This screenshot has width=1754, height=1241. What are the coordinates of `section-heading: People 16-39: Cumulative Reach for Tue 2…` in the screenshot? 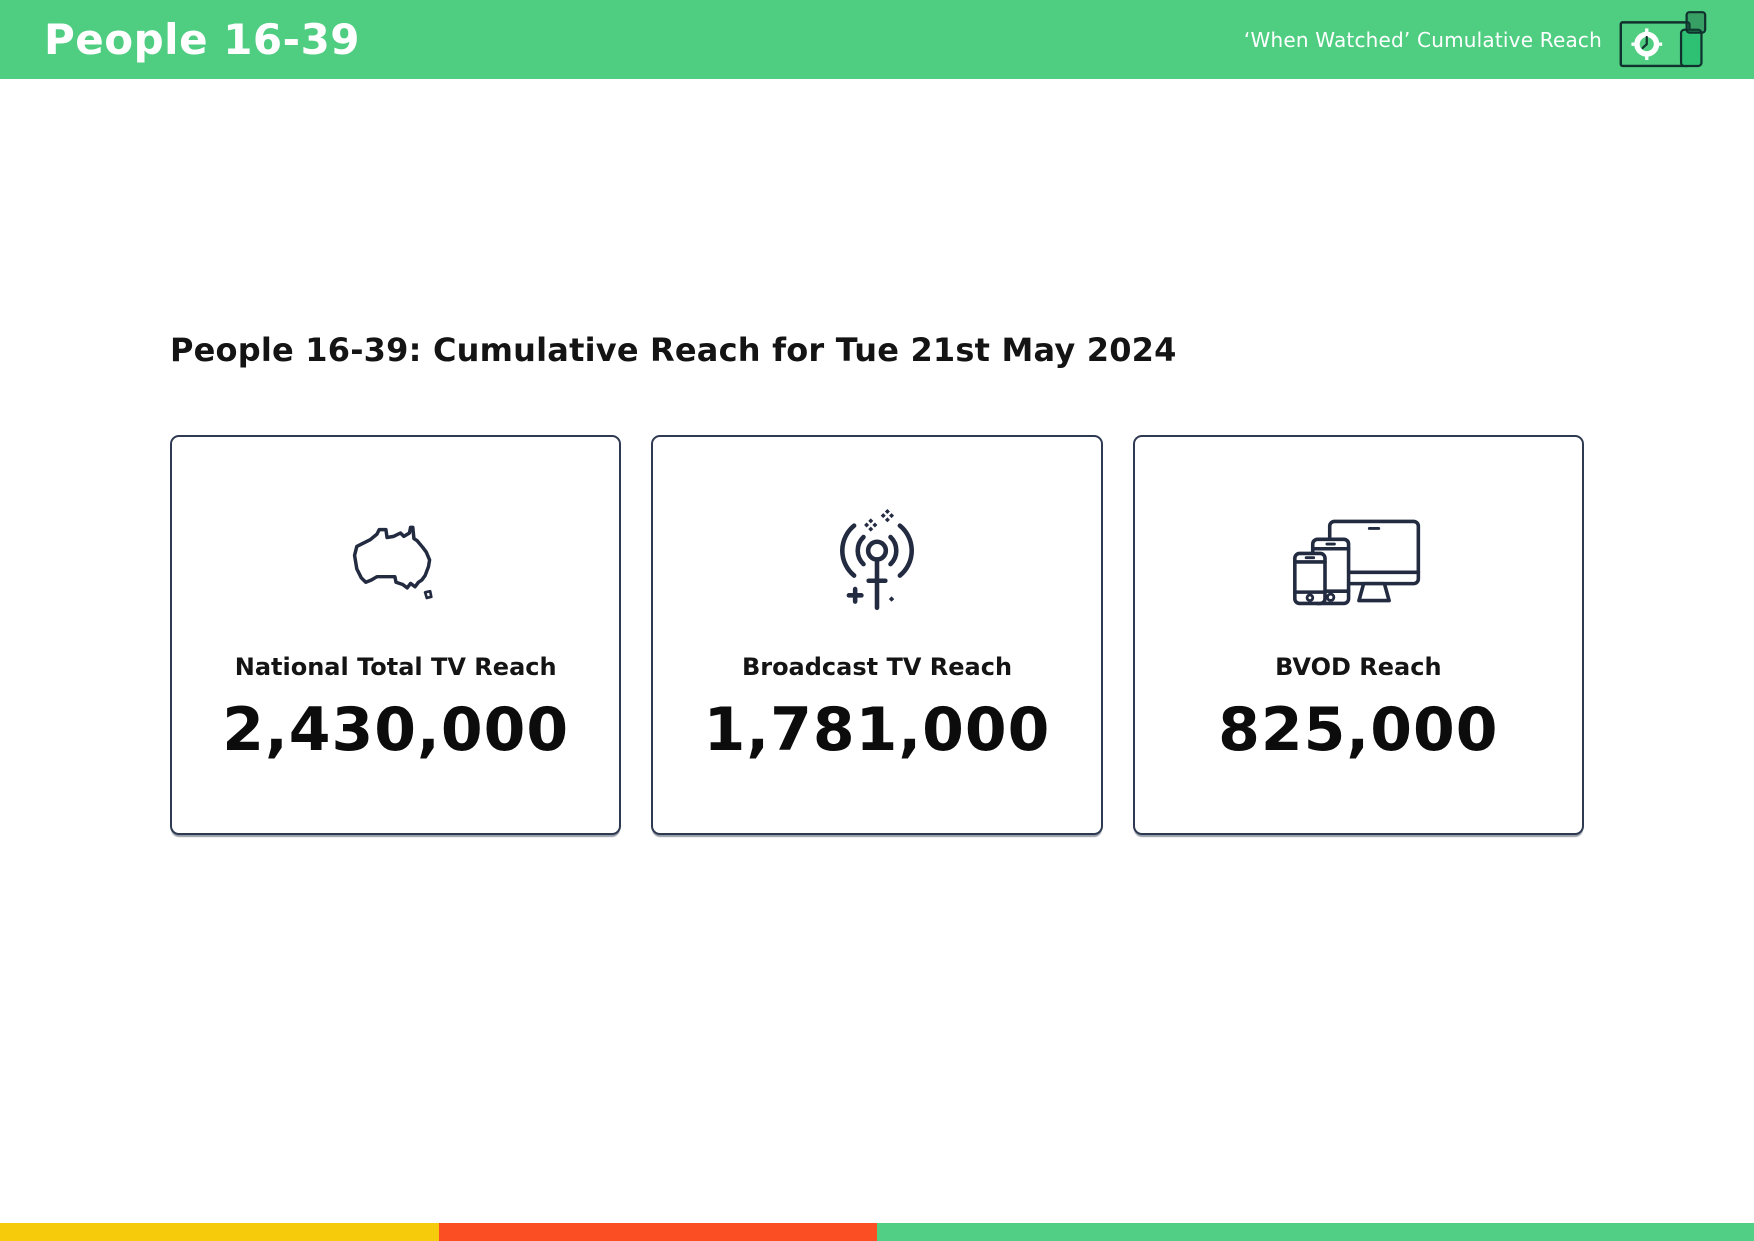 It's located at (673, 350).